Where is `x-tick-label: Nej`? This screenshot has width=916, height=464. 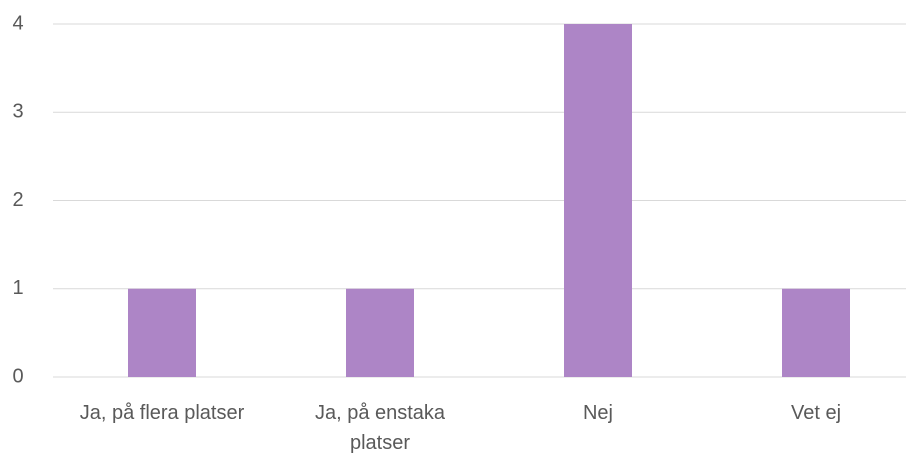 x-tick-label: Nej is located at coordinates (597, 413).